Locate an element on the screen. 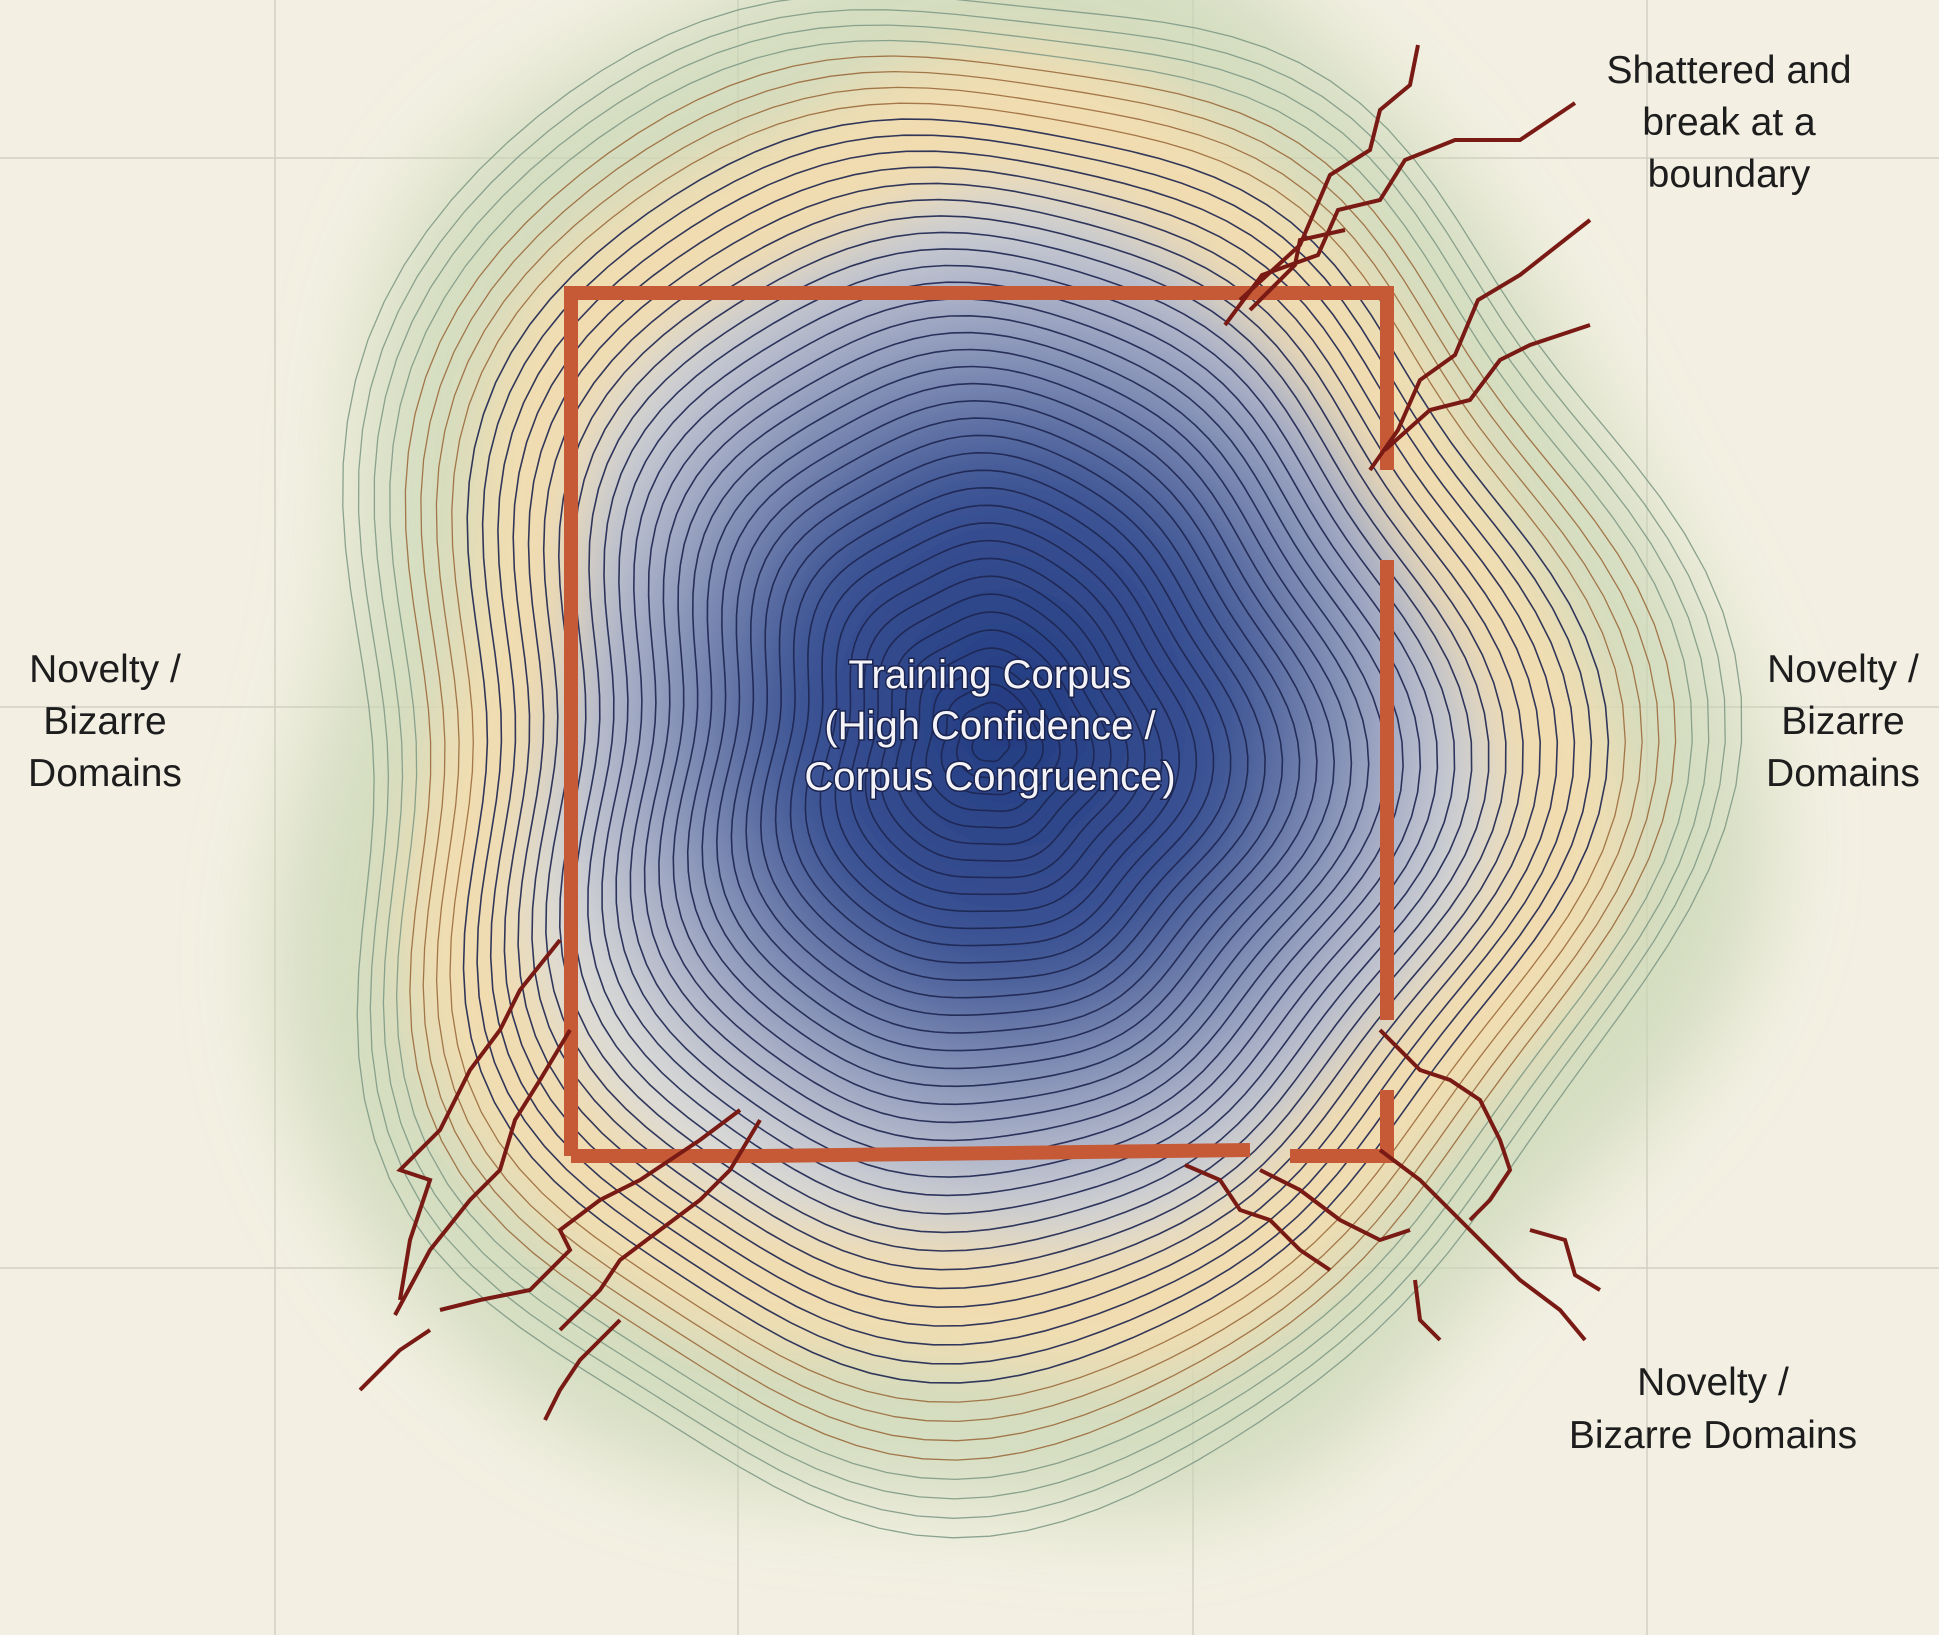  label-line: boundary is located at coordinates (1729, 174).